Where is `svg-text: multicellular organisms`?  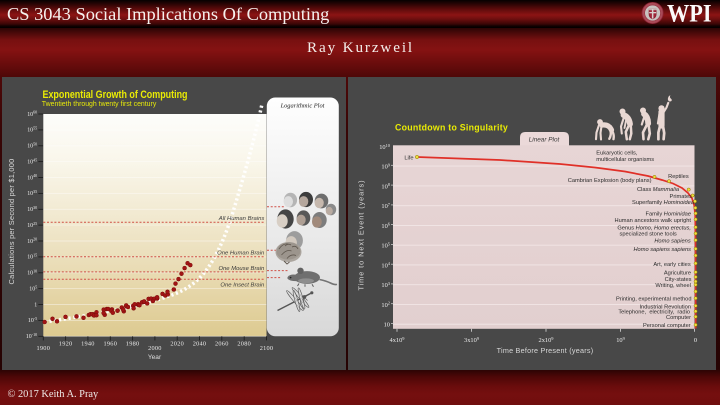
svg-text: multicellular organisms is located at coordinates (625, 160).